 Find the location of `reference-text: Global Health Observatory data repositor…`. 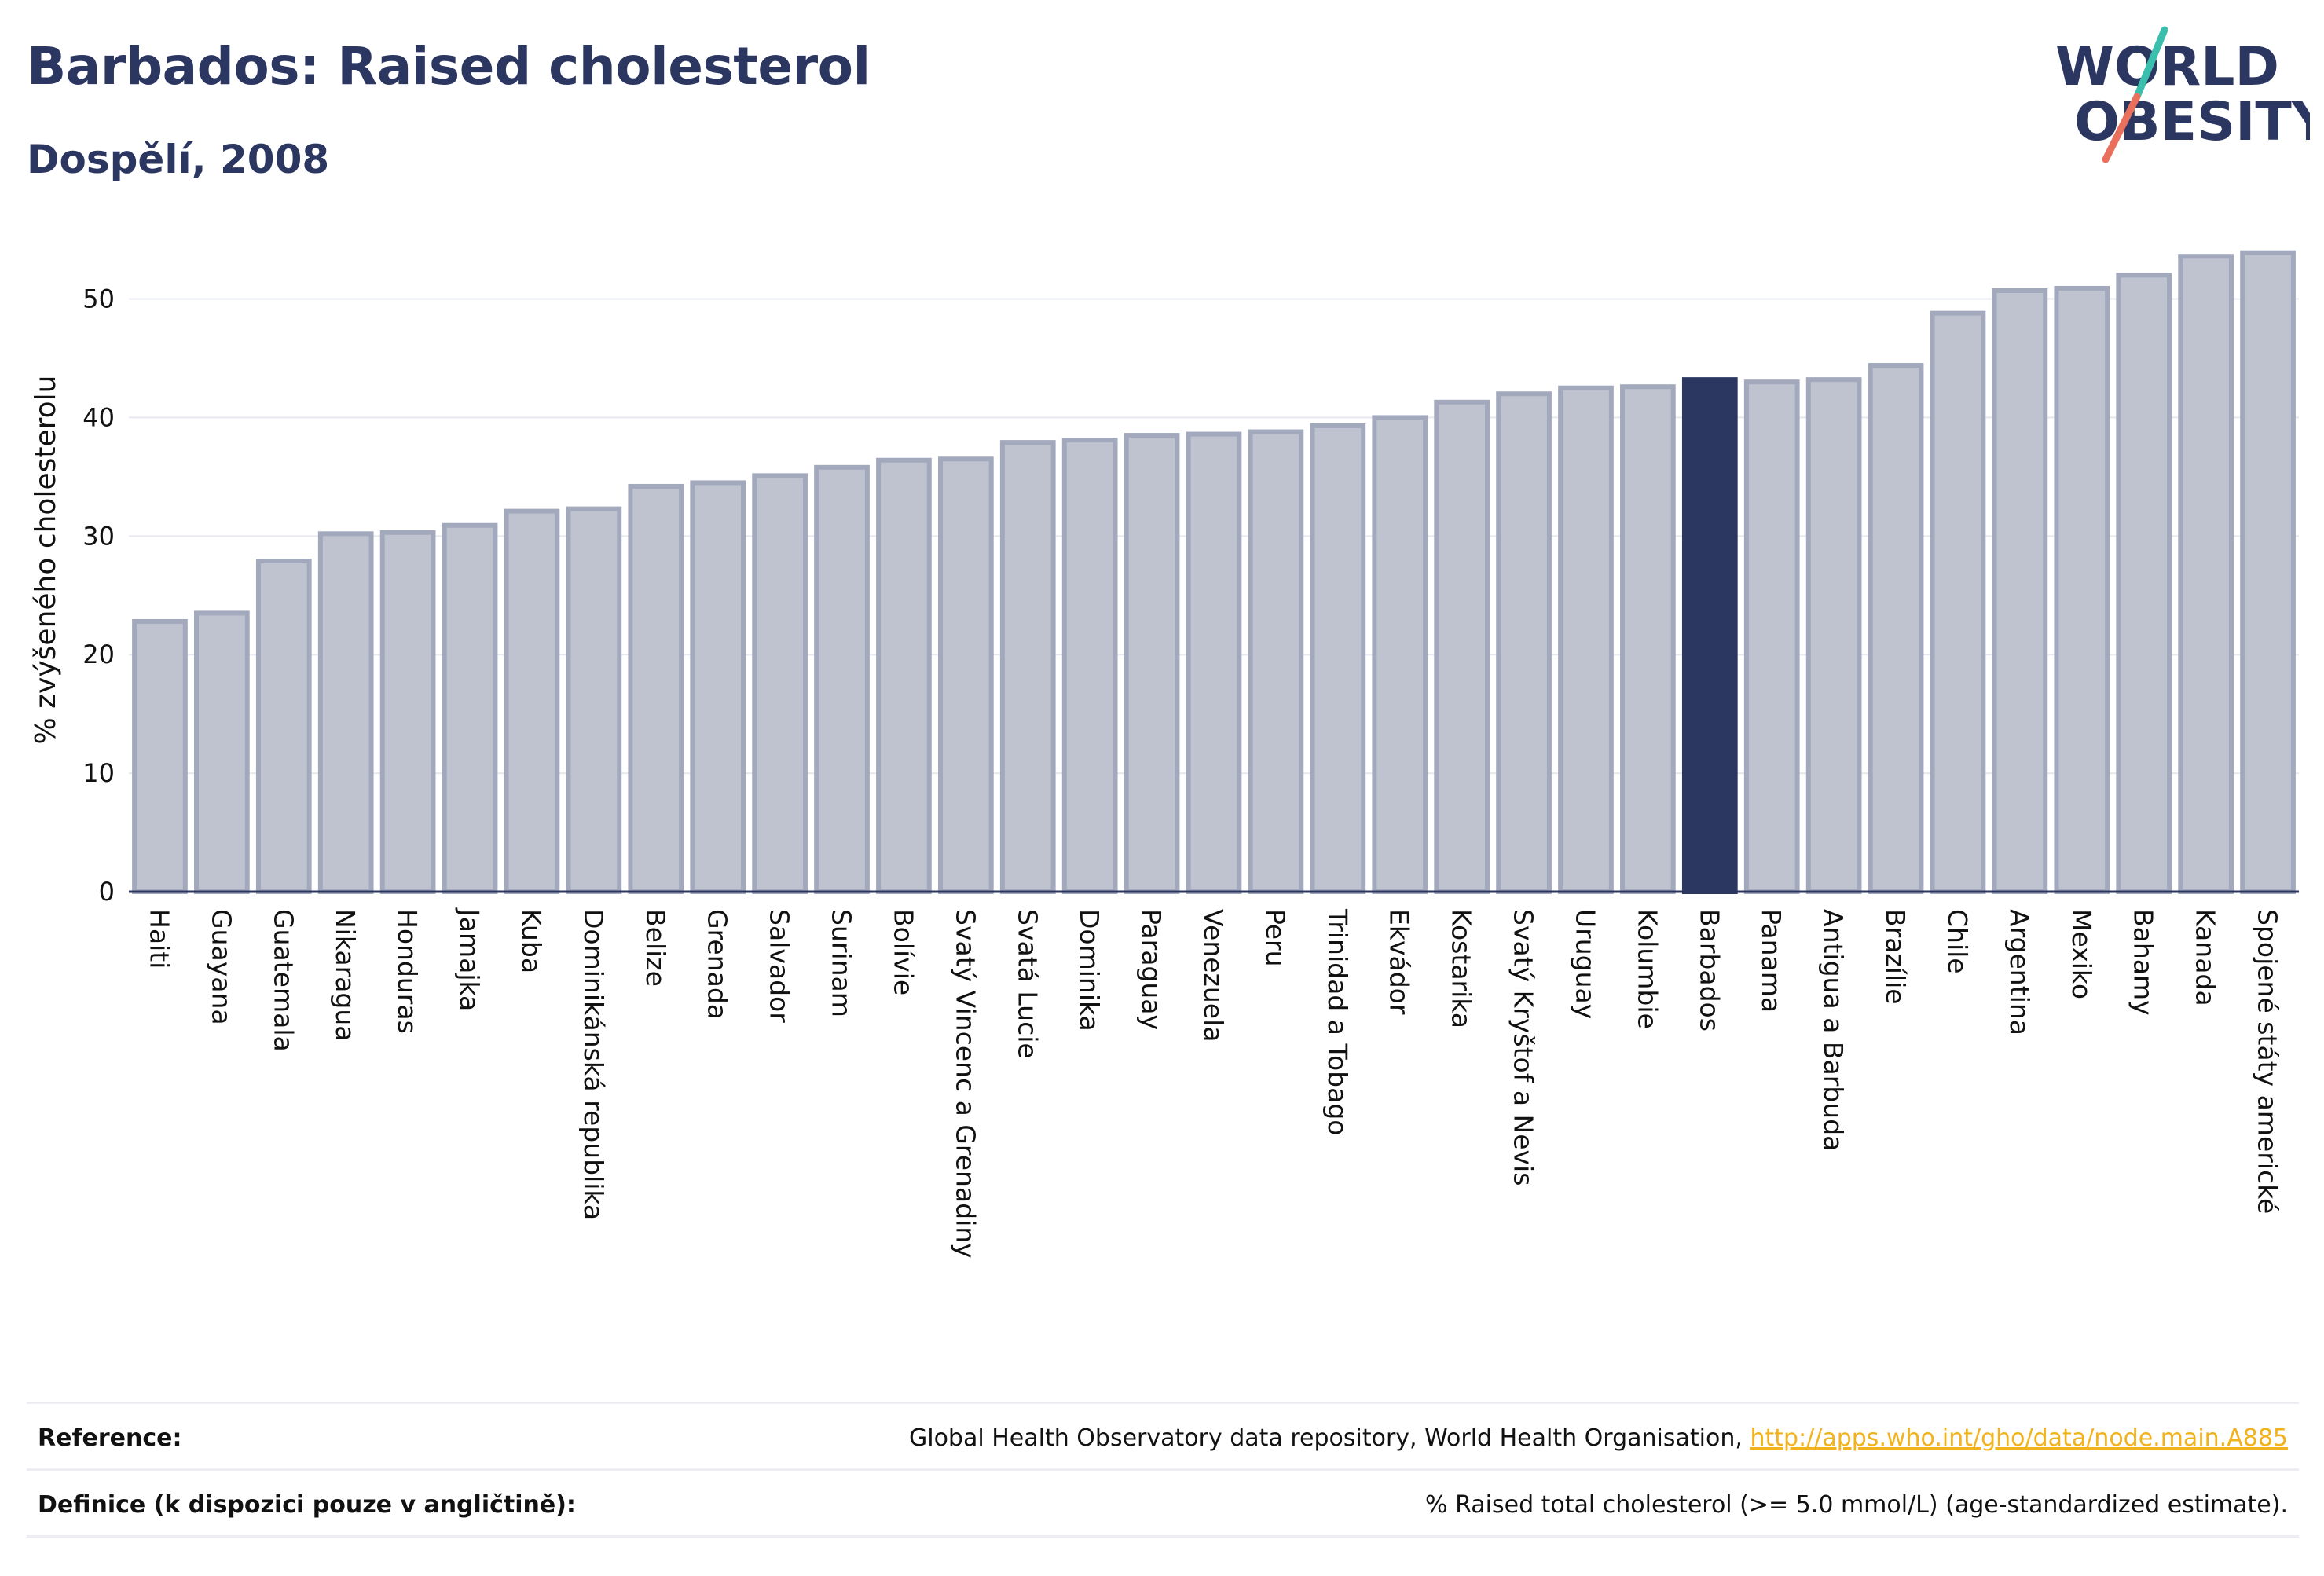

reference-text: Global Health Observatory data repositor… is located at coordinates (1326, 1438).